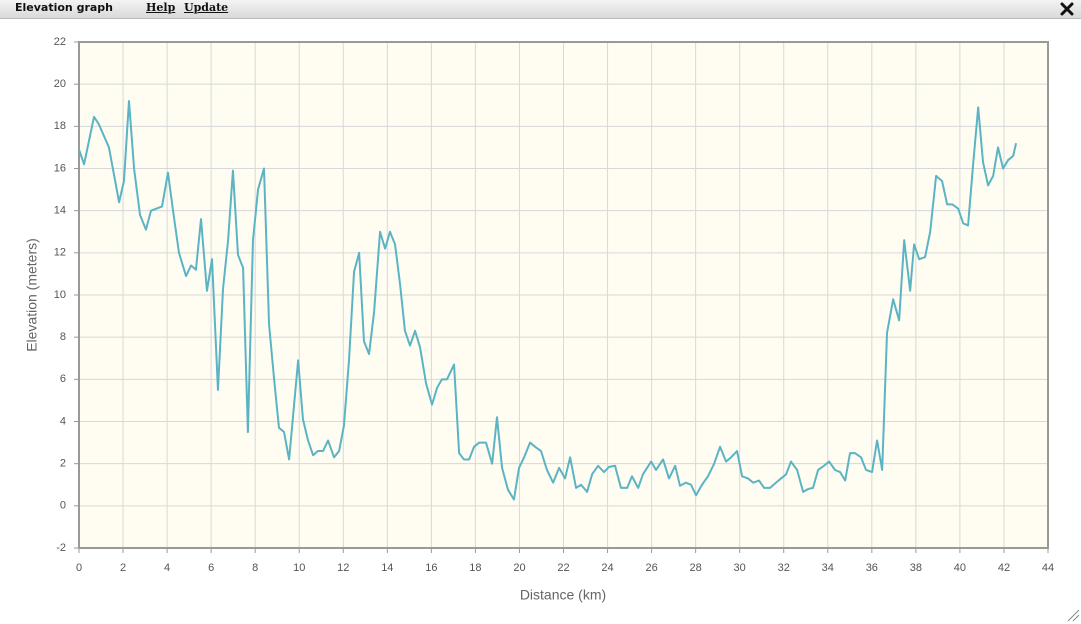 The image size is (1081, 624). Describe the element at coordinates (63, 464) in the screenshot. I see `y-tick-label: 2` at that location.